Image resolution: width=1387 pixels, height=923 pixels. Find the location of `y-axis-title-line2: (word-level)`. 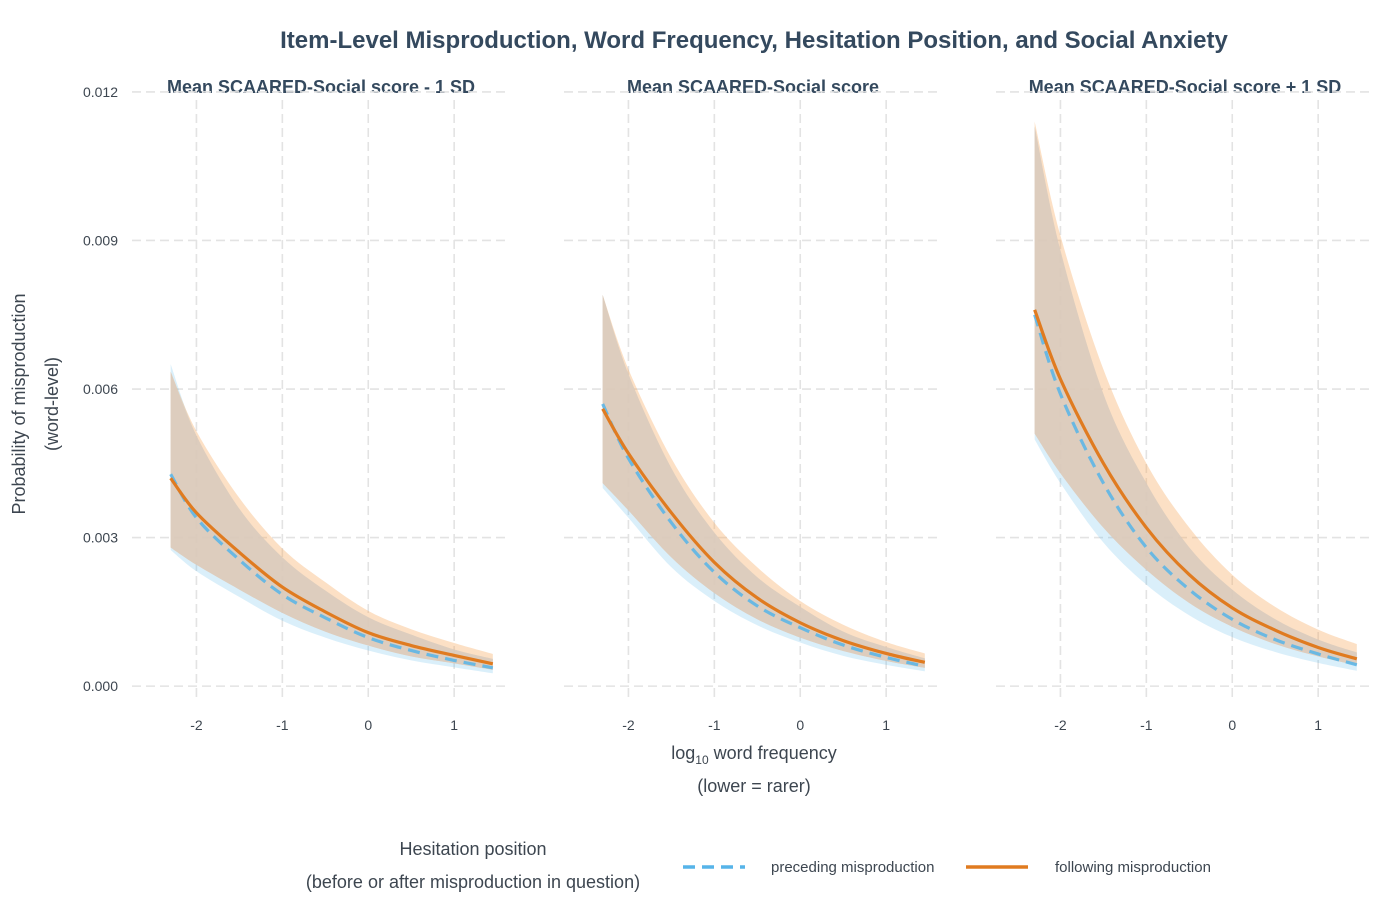

y-axis-title-line2: (word-level) is located at coordinates (52, 404).